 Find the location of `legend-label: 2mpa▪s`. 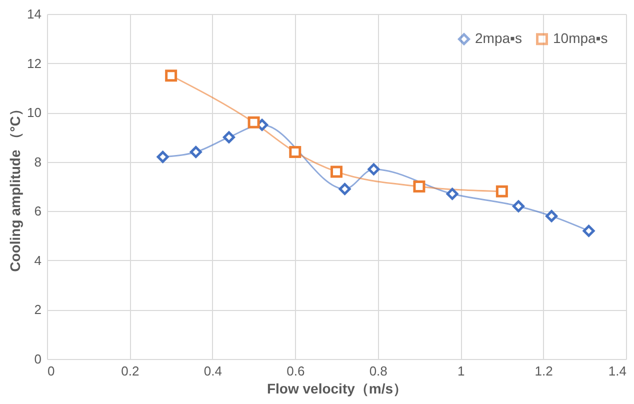

legend-label: 2mpa▪s is located at coordinates (498, 38).